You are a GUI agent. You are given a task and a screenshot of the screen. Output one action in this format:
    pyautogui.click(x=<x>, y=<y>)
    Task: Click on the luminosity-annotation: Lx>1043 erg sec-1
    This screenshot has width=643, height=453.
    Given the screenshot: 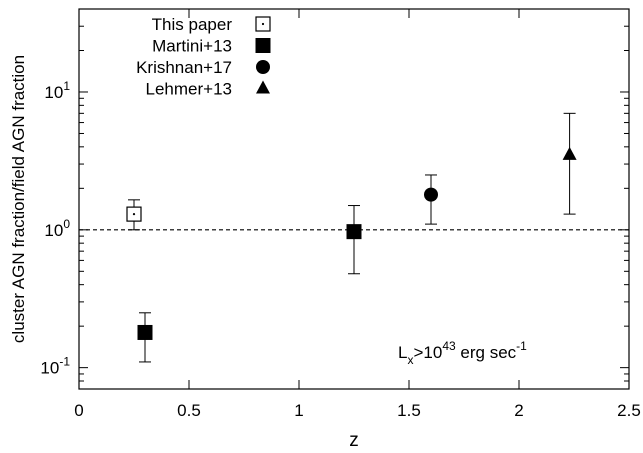 What is the action you would take?
    pyautogui.click(x=462, y=353)
    